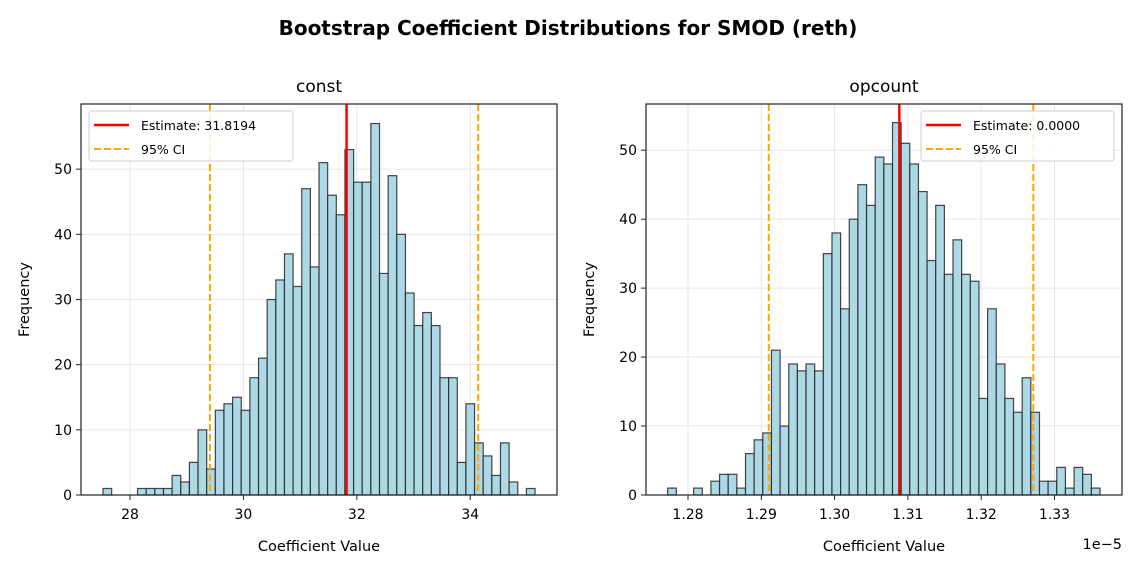  I want to click on x-tick-label: 32, so click(357, 515).